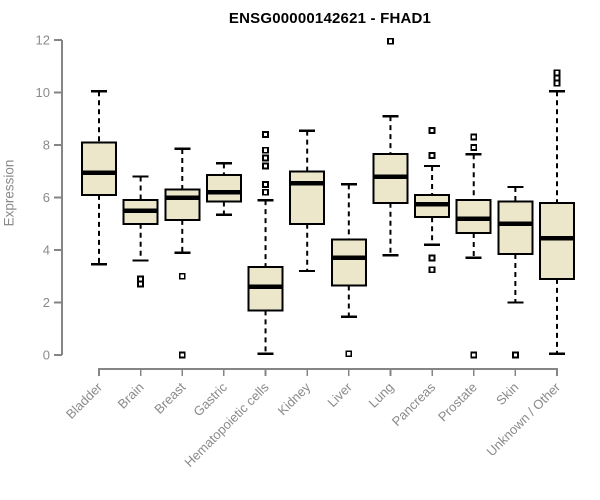  I want to click on x-category-label: Unknown / Other, so click(524, 419).